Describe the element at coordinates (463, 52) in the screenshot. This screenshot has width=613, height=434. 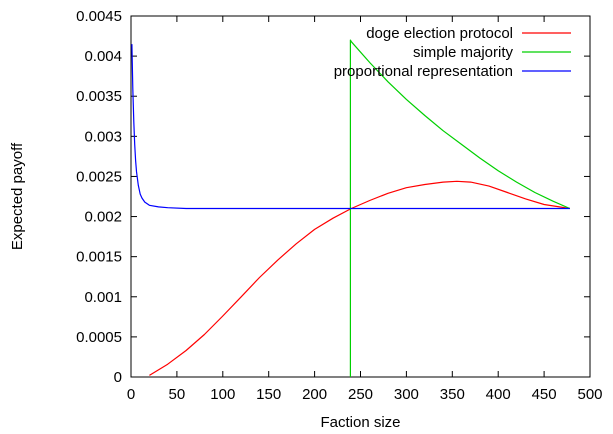
I see `legend-label: simple majority` at that location.